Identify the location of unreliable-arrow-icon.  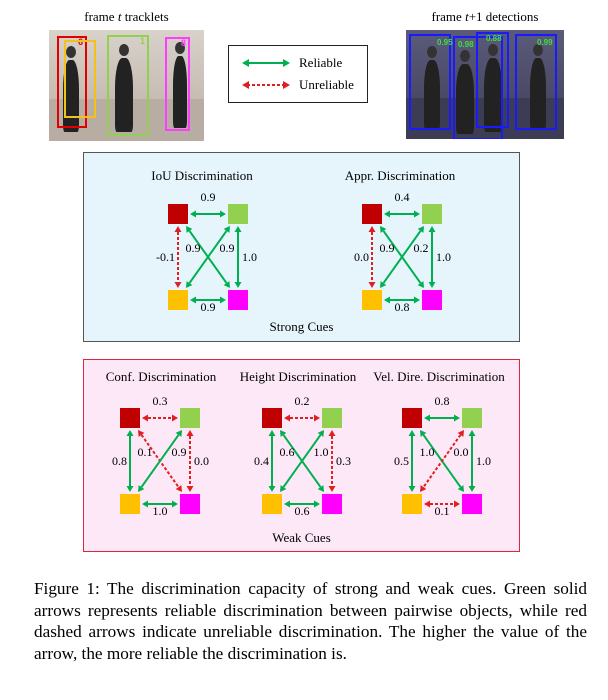
(266, 85).